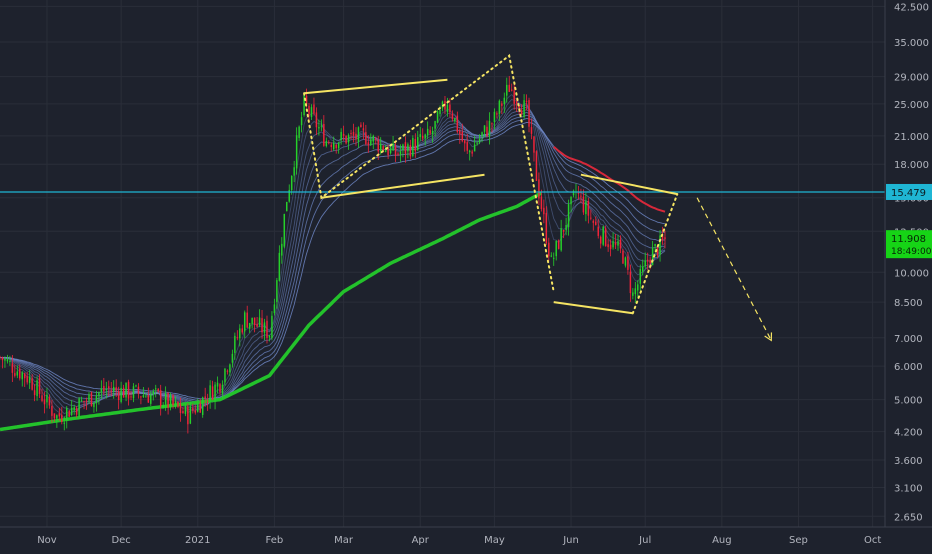 This screenshot has width=932, height=554. Describe the element at coordinates (466, 538) in the screenshot. I see `time-axis: Nov Dec 2021 Feb Mar Apr May Jun Jul Aug Sep Oct` at that location.